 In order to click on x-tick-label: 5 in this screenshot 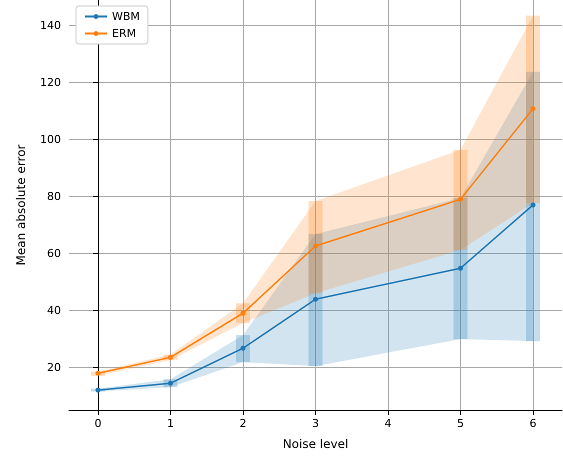, I will do `click(460, 423)`.